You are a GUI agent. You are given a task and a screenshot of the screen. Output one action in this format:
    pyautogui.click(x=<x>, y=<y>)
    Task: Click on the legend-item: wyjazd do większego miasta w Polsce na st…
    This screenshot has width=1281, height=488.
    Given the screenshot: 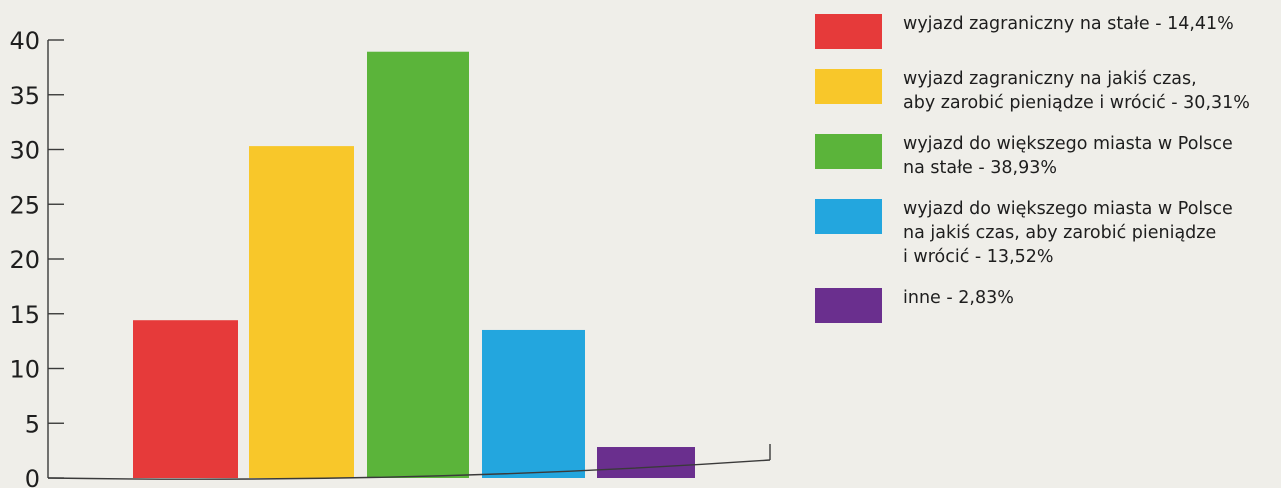 What is the action you would take?
    pyautogui.click(x=1045, y=156)
    